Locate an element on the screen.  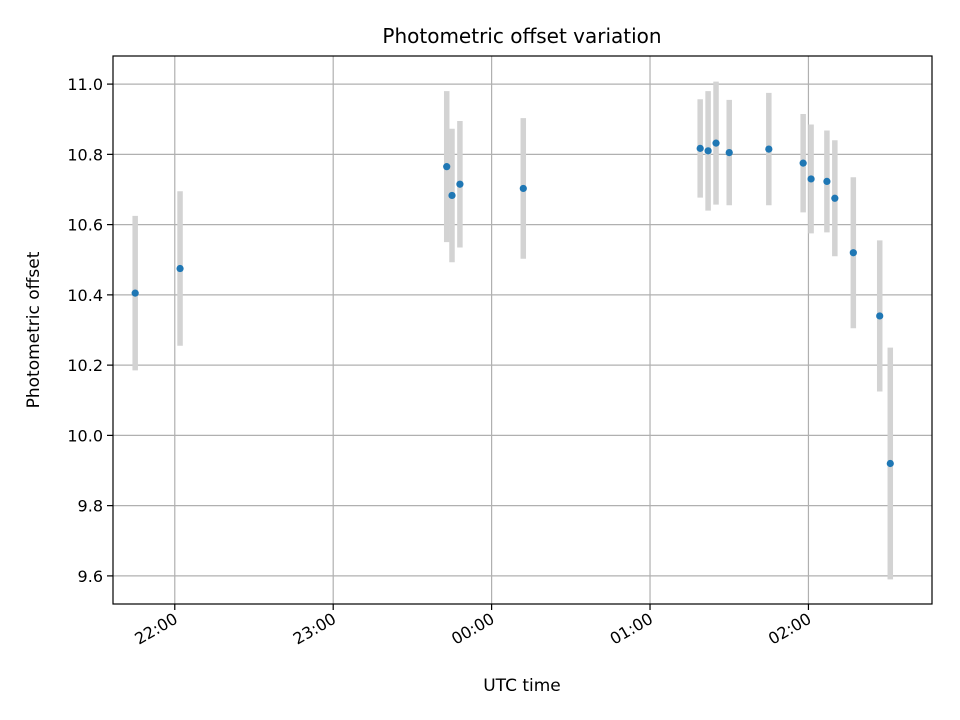
chart-title: Photometric offset variation is located at coordinates (521, 36).